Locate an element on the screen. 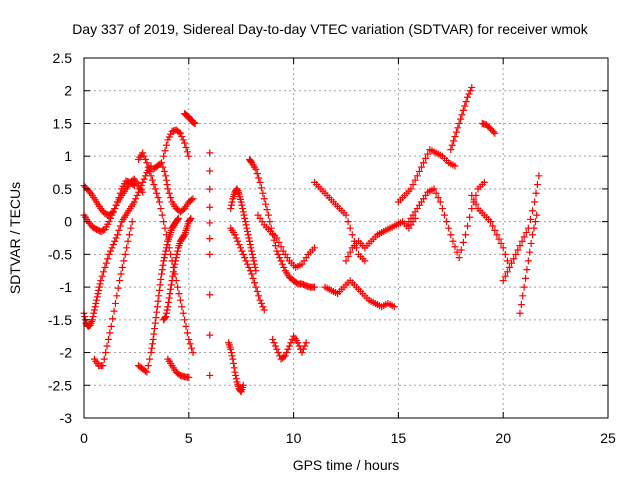  series-isolated is located at coordinates (210, 264).